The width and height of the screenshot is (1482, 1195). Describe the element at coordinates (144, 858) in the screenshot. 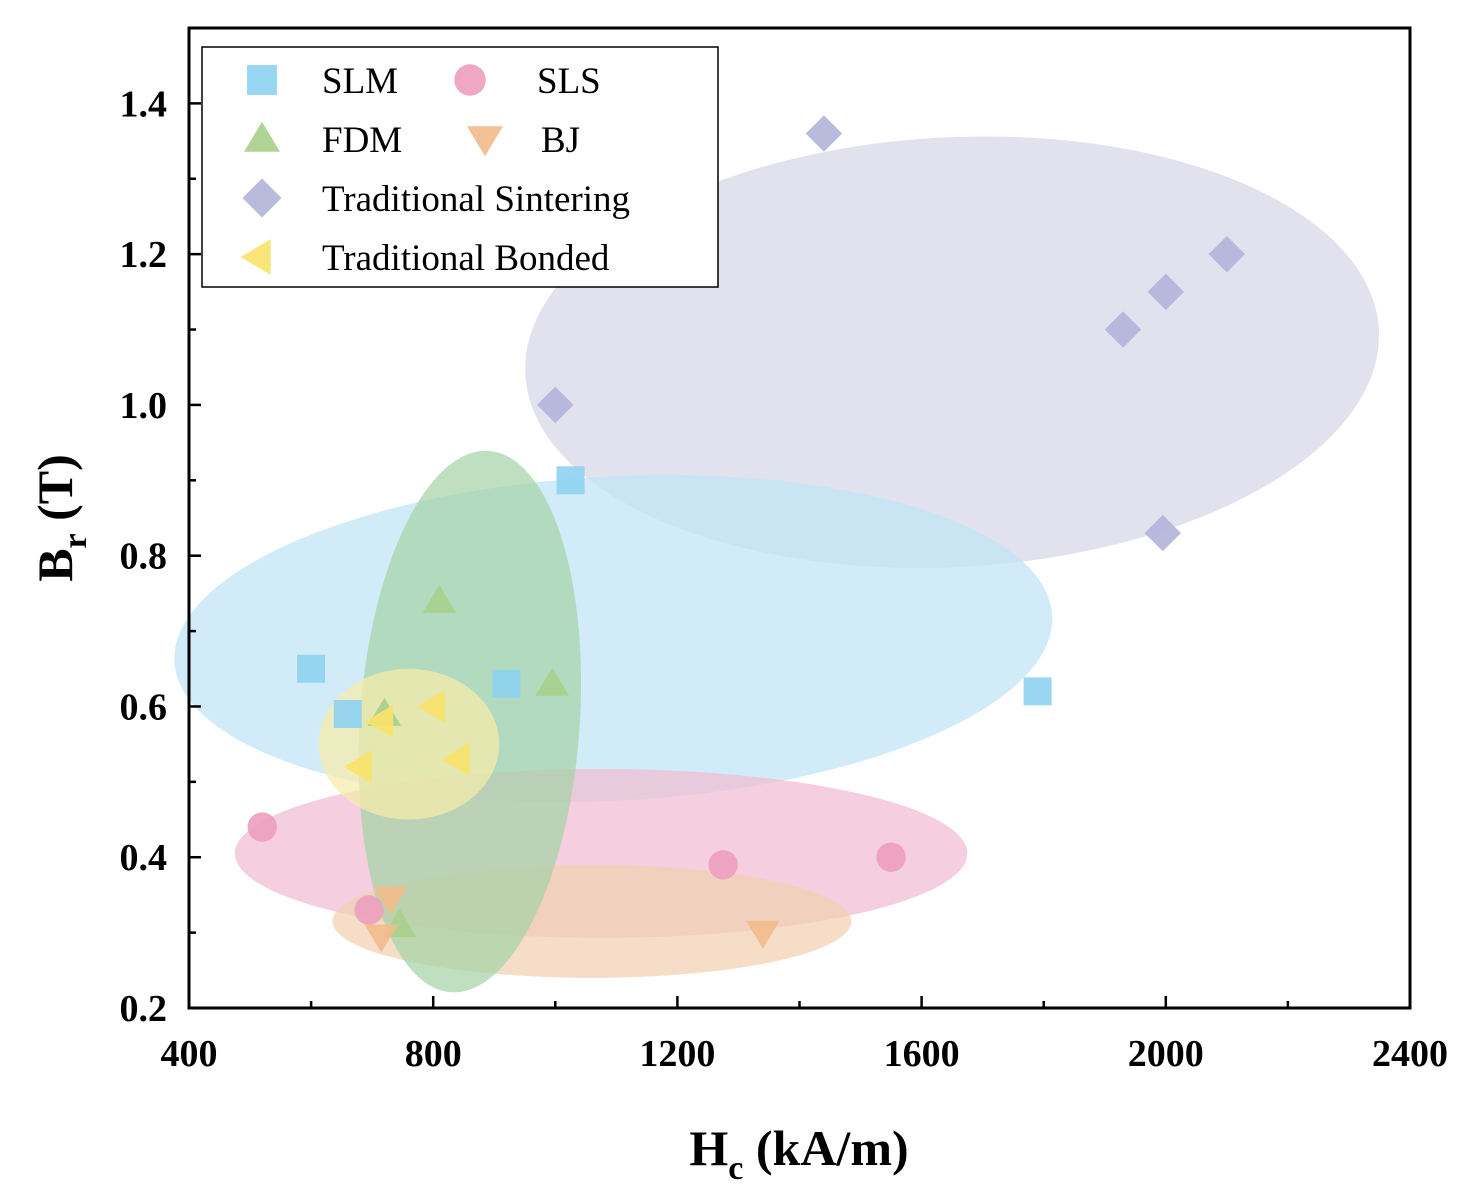

I see `y-tick-label: 0.4` at that location.